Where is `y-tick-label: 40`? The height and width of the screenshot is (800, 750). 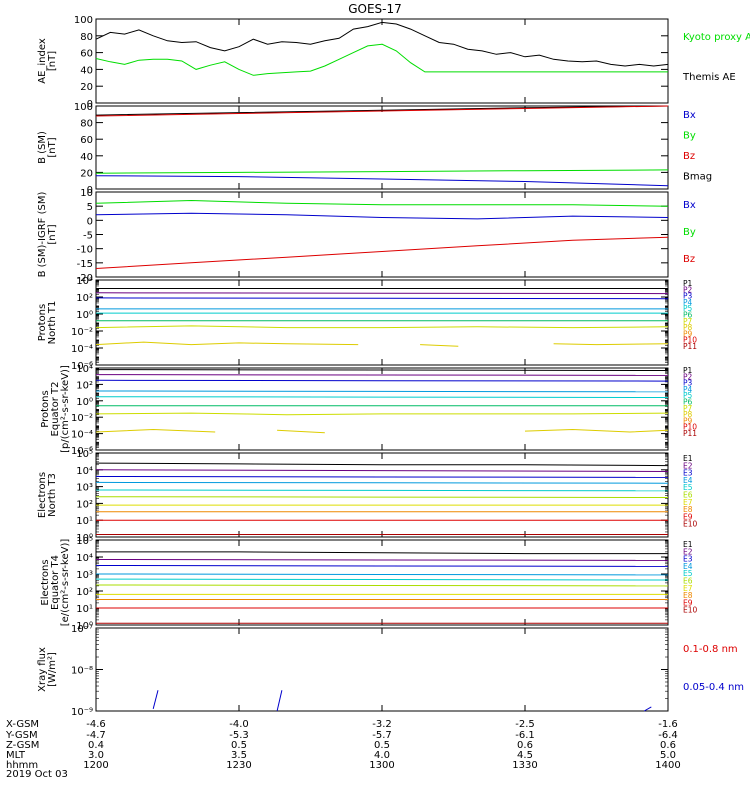 y-tick-label: 40 is located at coordinates (86, 70).